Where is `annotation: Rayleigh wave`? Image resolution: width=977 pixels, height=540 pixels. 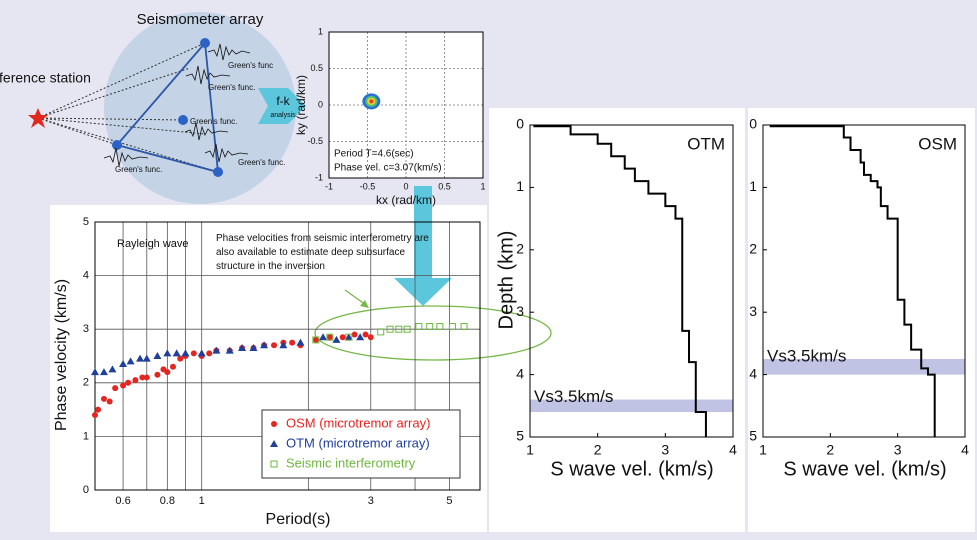 annotation: Rayleigh wave is located at coordinates (153, 244).